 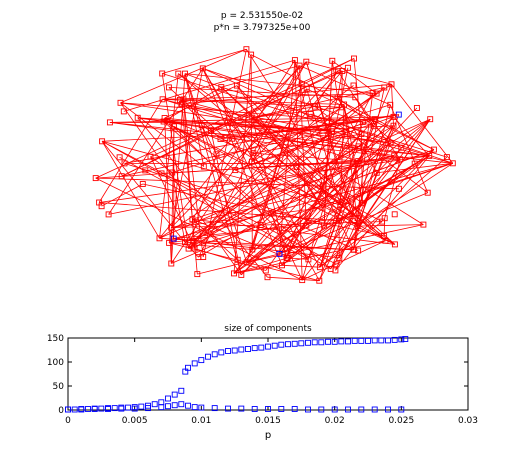 What do you see at coordinates (401, 421) in the screenshot?
I see `x-tick-label: 0.025` at bounding box center [401, 421].